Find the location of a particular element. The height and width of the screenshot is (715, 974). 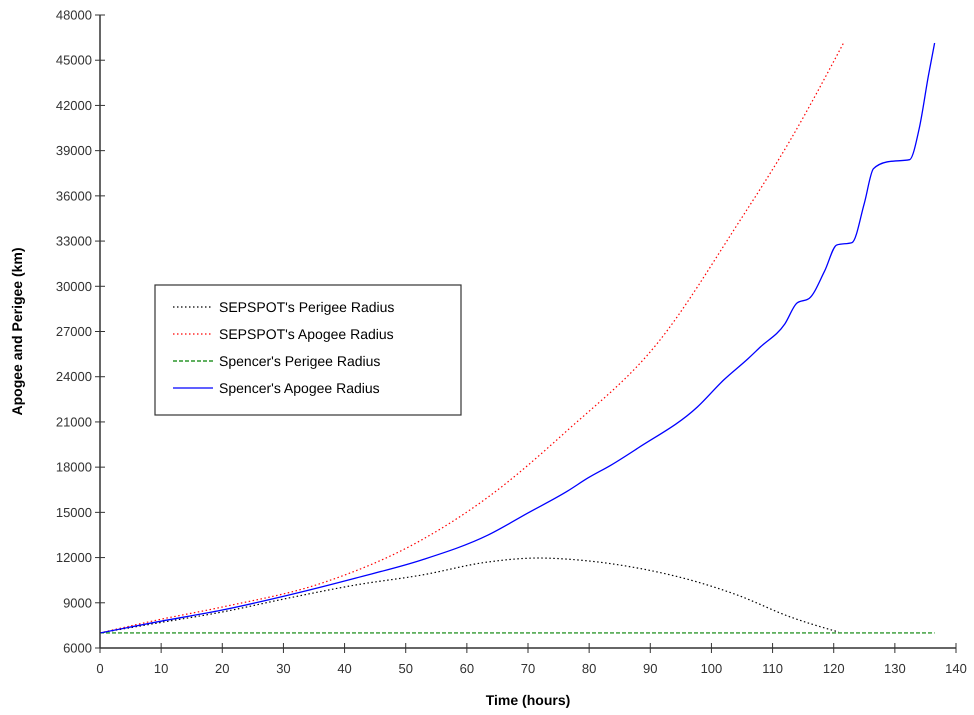

legend-label: Spencer's Apogee Radius is located at coordinates (299, 388).